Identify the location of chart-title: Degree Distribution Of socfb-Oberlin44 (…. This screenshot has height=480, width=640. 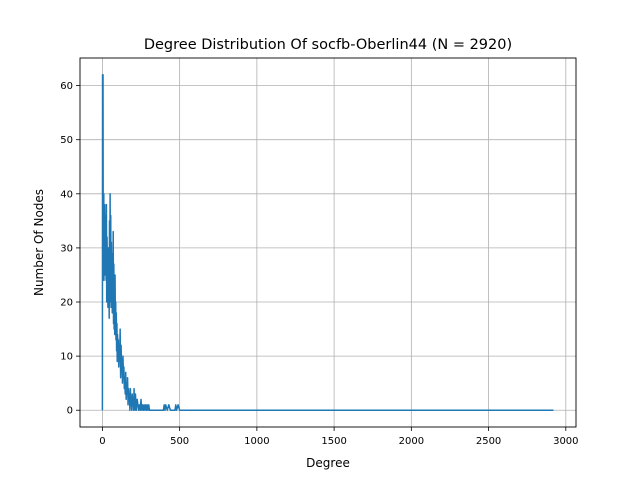
(328, 45).